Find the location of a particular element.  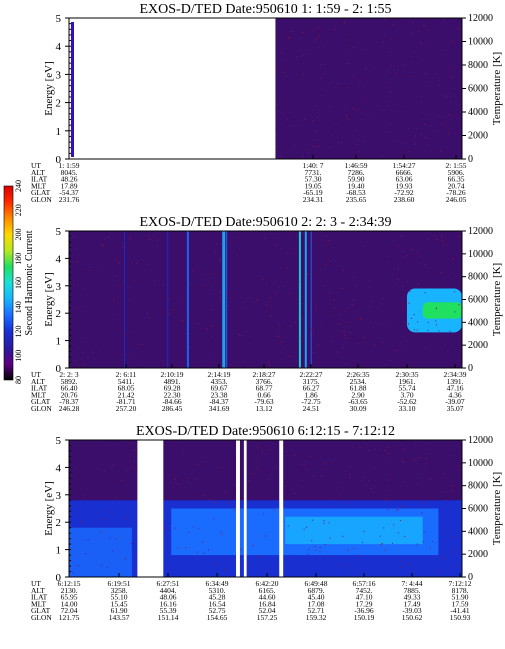

y-tick-label: 0 is located at coordinates (59, 369).